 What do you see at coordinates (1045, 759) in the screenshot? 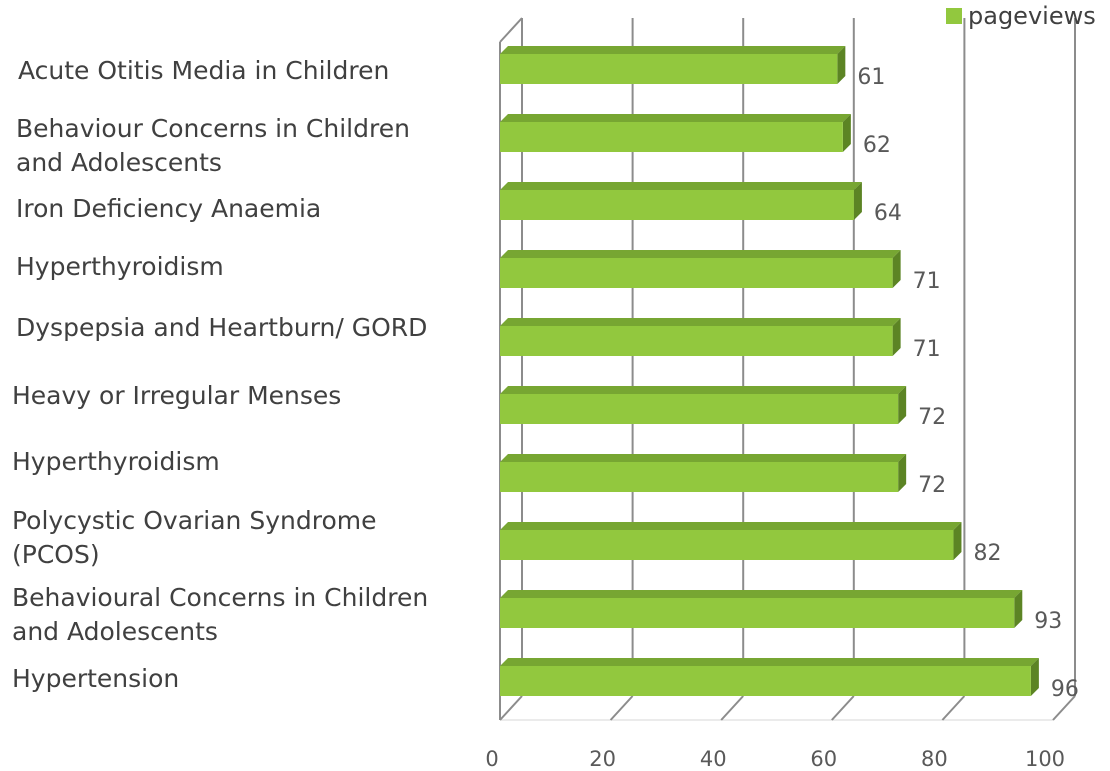
I see `x-tick-label: 100` at bounding box center [1045, 759].